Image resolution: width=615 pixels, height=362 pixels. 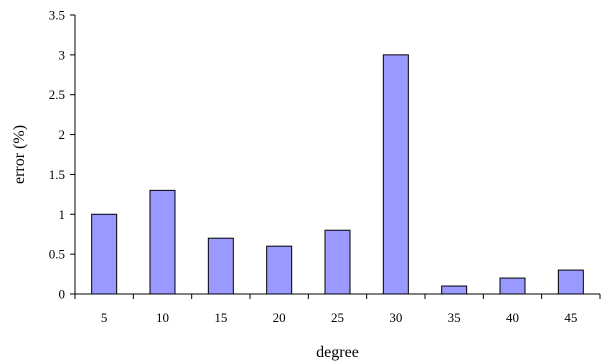 What do you see at coordinates (220, 317) in the screenshot?
I see `x-tick-label: 15` at bounding box center [220, 317].